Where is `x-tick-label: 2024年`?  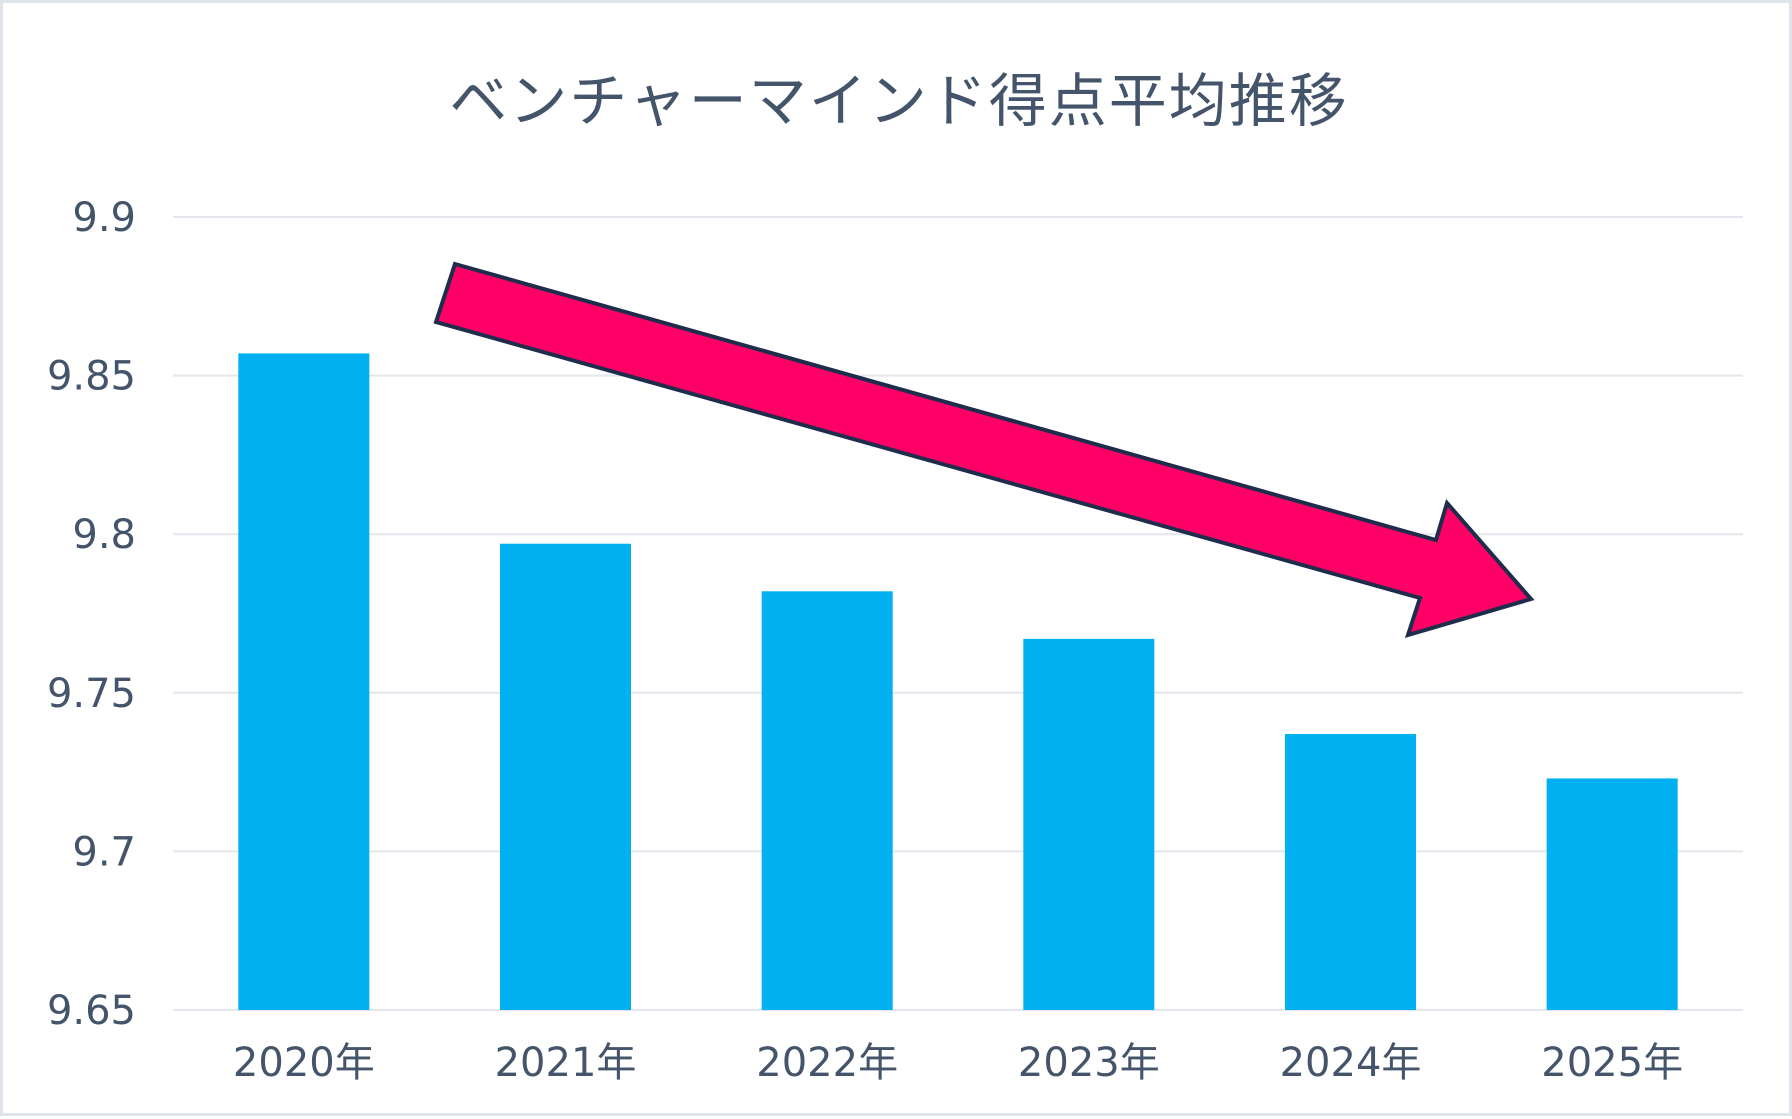
x-tick-label: 2024年 is located at coordinates (1351, 1063).